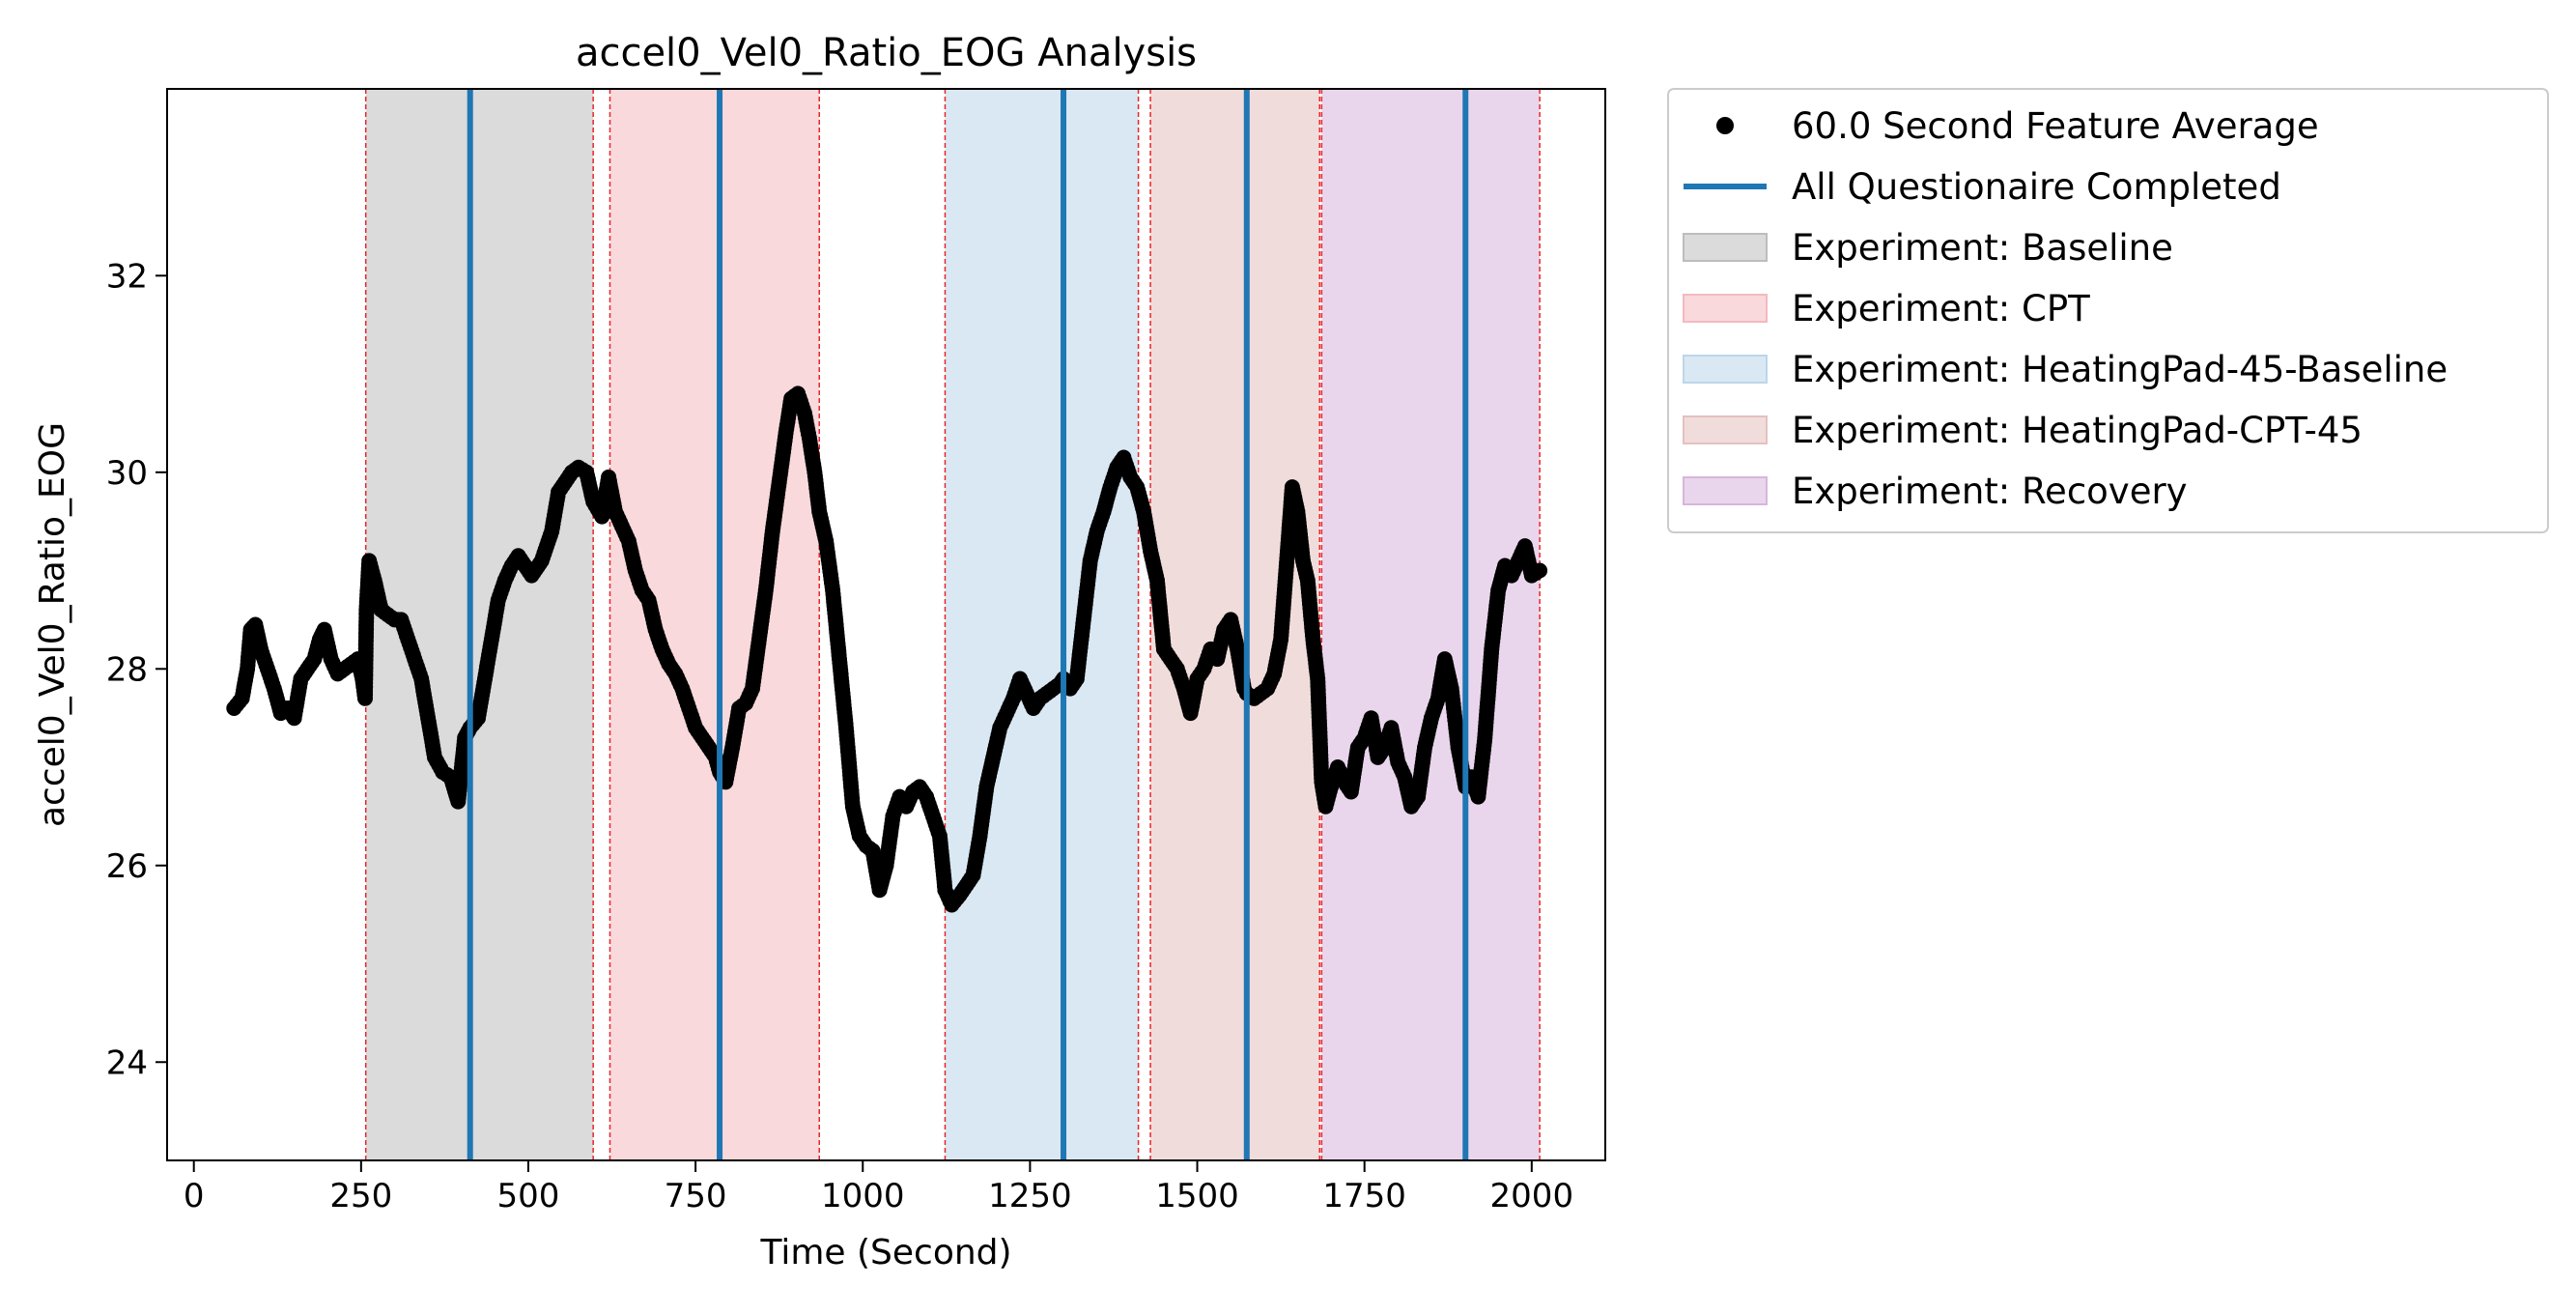 The image size is (2576, 1315). What do you see at coordinates (885, 1252) in the screenshot?
I see `x-axis-label: Time (Second)` at bounding box center [885, 1252].